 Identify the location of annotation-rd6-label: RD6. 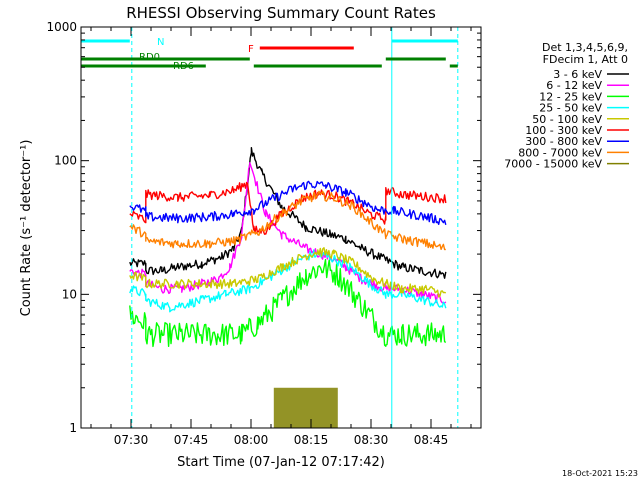
(183, 66).